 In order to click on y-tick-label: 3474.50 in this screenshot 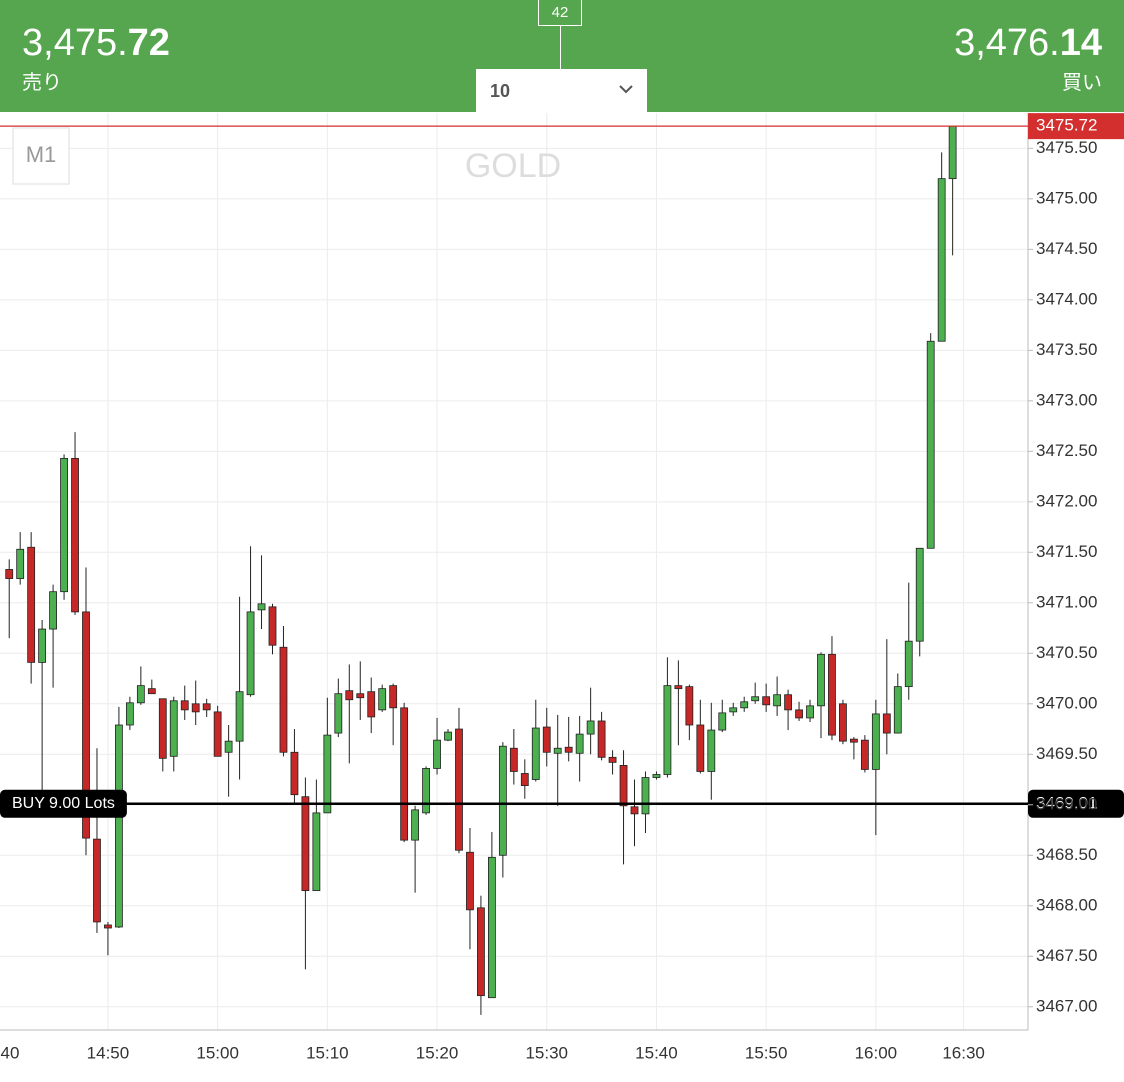, I will do `click(1066, 248)`.